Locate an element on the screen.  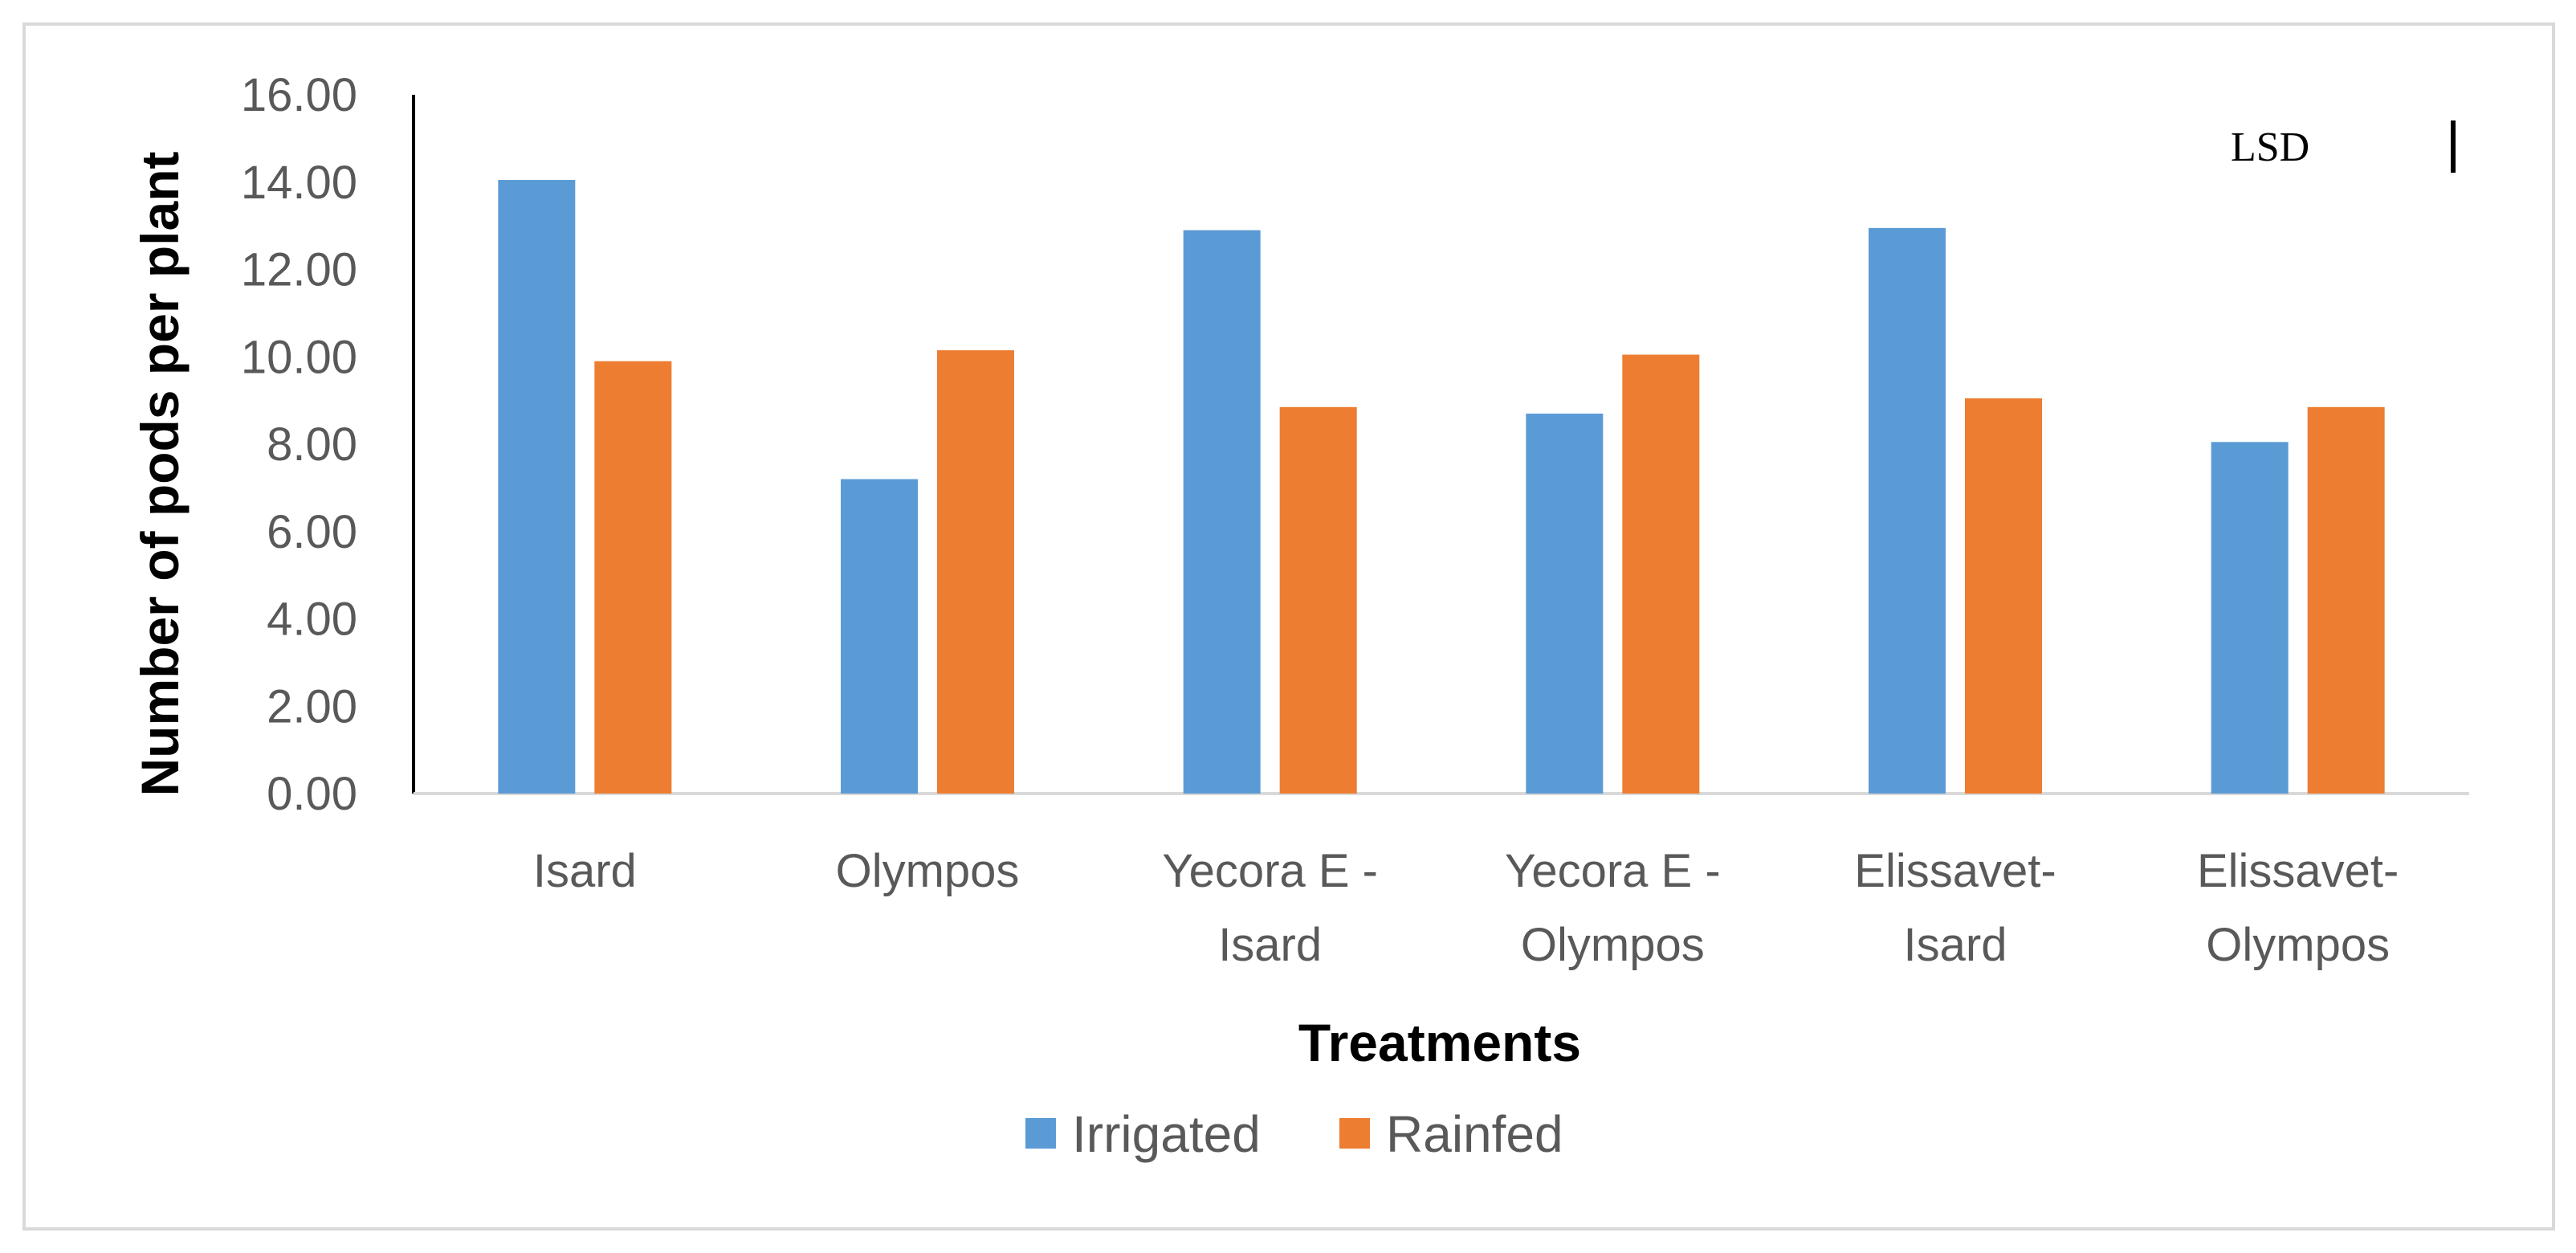
y-tick-label: 16.00 is located at coordinates (299, 95).